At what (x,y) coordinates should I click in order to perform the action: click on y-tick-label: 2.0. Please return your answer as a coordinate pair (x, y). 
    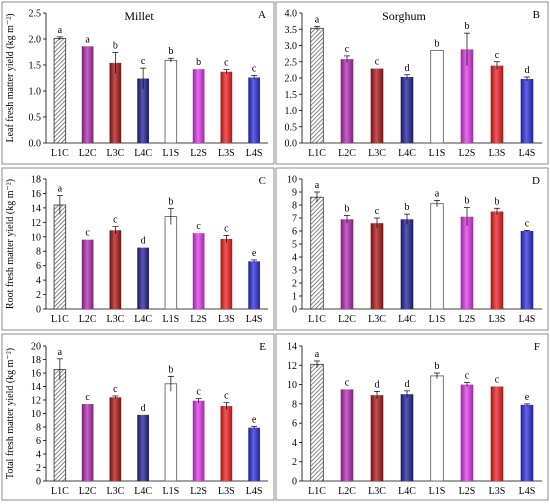
    Looking at the image, I should click on (291, 79).